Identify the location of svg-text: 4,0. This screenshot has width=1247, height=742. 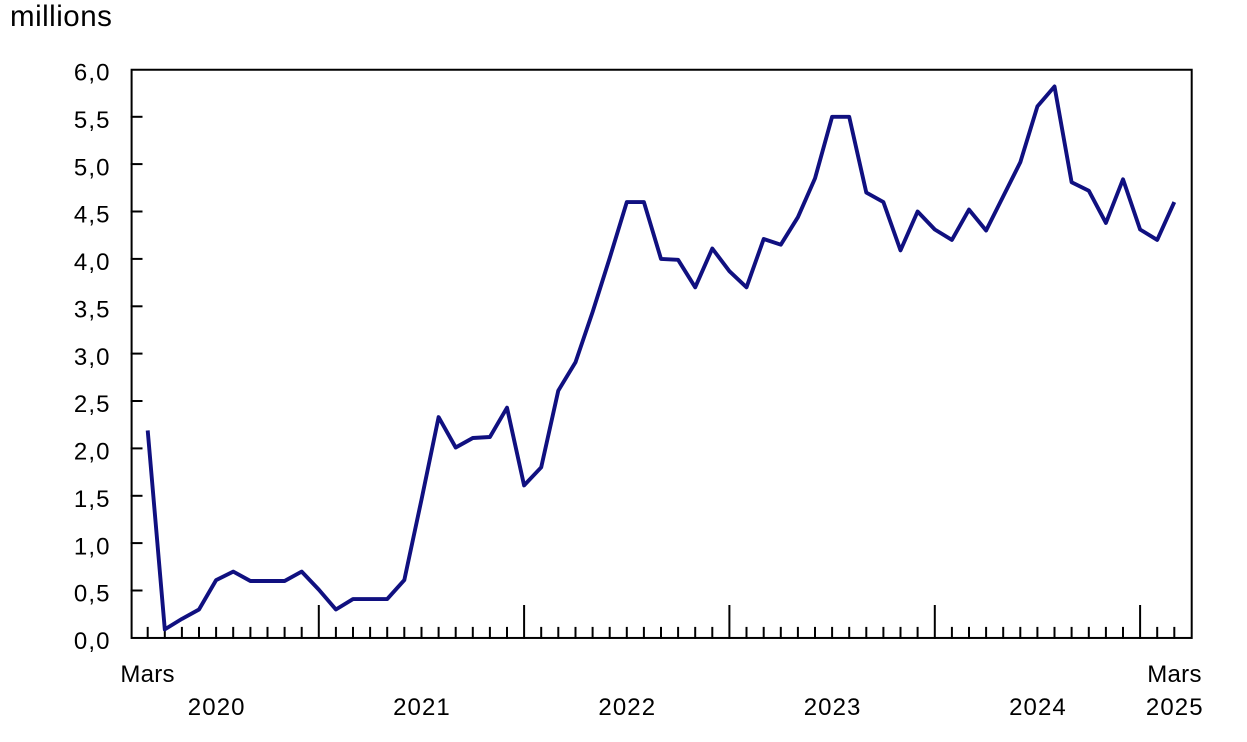
(92, 262).